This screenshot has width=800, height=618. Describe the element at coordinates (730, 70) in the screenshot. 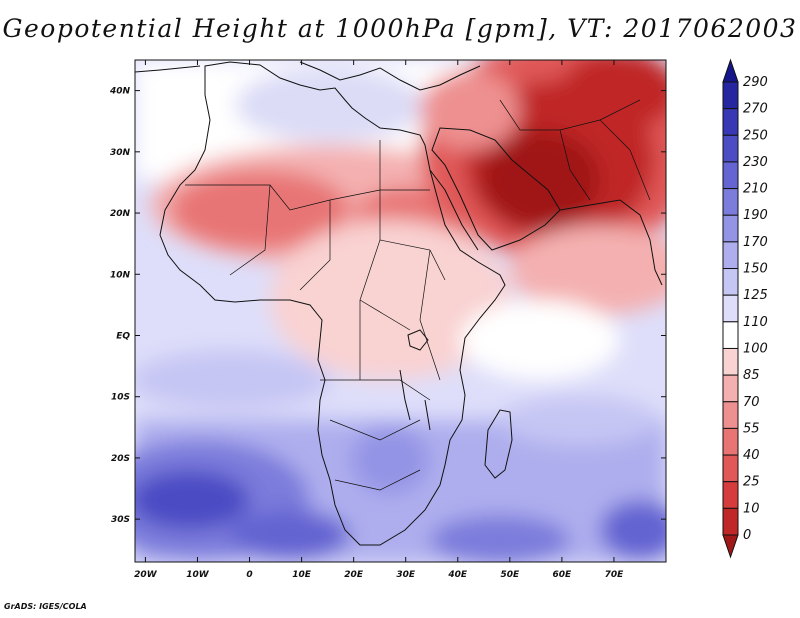

I see `colorbar-max-arrow` at that location.